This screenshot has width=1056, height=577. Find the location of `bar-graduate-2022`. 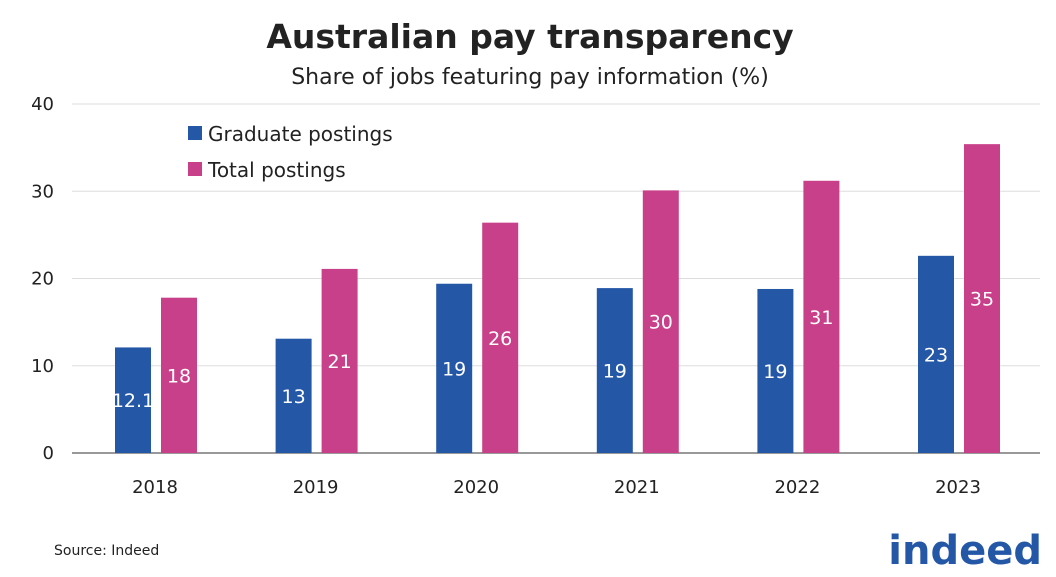

bar-graduate-2022 is located at coordinates (775, 370).